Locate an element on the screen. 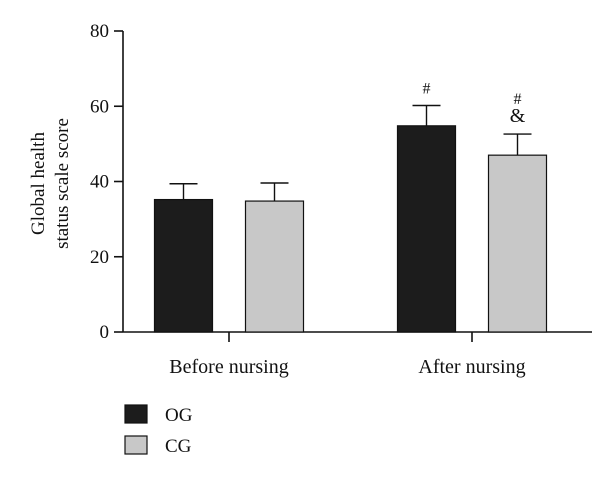  y-axis-title-text: Global health status scale score is located at coordinates (50, 183).